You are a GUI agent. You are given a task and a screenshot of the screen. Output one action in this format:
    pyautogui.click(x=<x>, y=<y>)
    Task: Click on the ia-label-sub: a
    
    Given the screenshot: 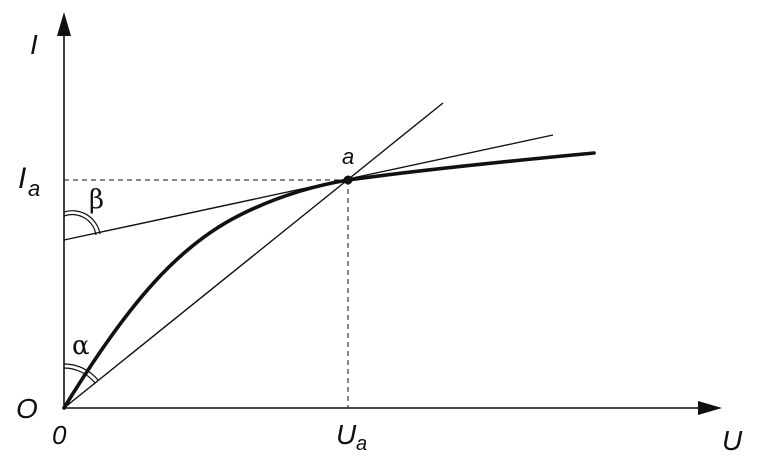 What is the action you would take?
    pyautogui.click(x=34, y=188)
    